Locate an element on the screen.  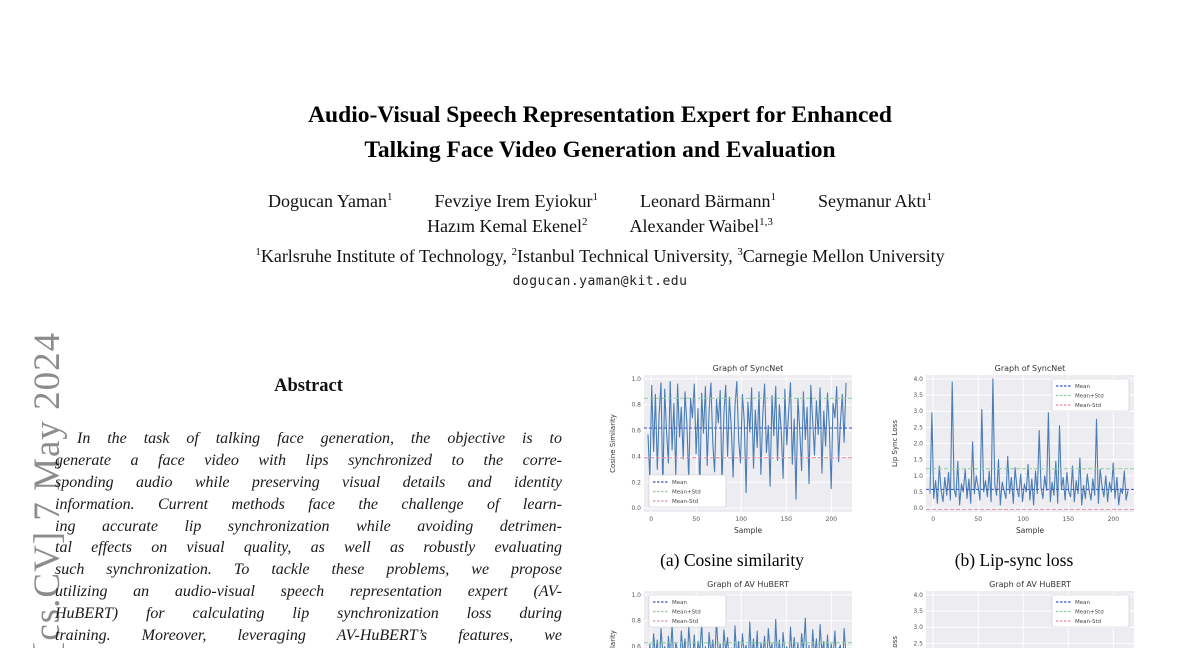
abstract-heading: Abstract is located at coordinates (308, 386).